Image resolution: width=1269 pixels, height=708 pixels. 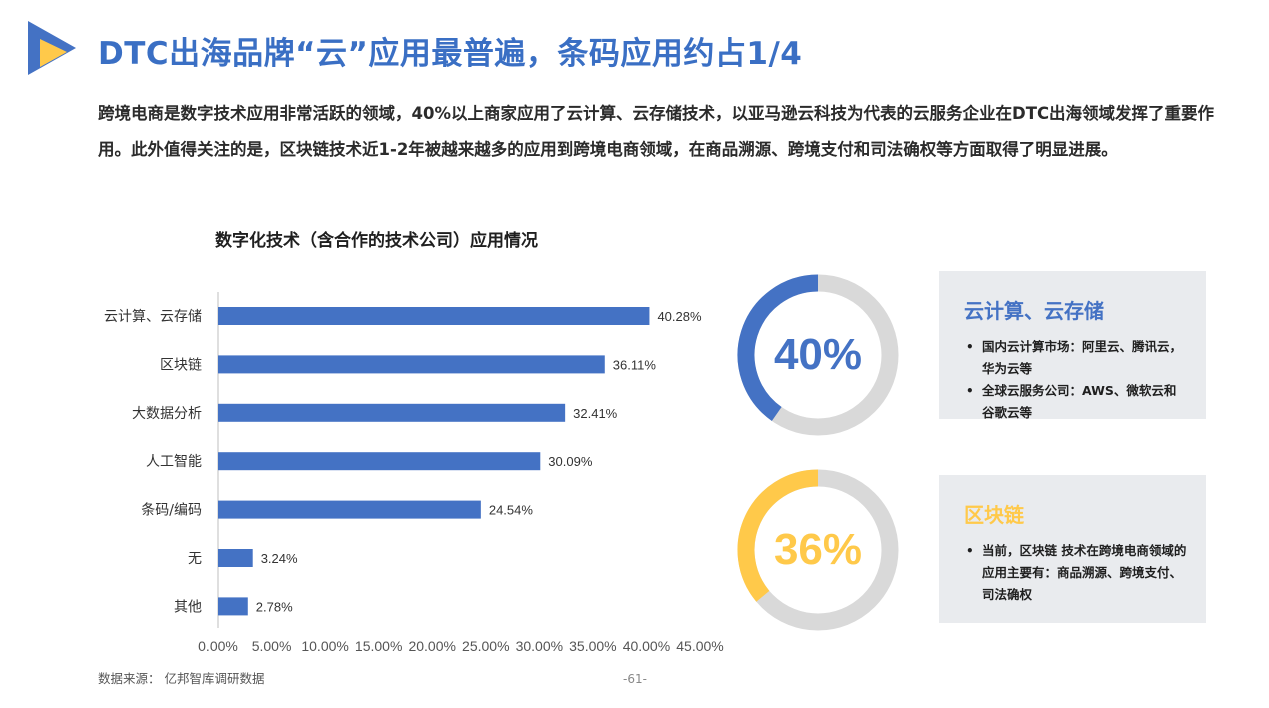 I want to click on list-item: • 当前，区块链 技术在跨境电商领域的应用主要有：商品溯源、跨境支付、司法确权, so click(x=1076, y=573).